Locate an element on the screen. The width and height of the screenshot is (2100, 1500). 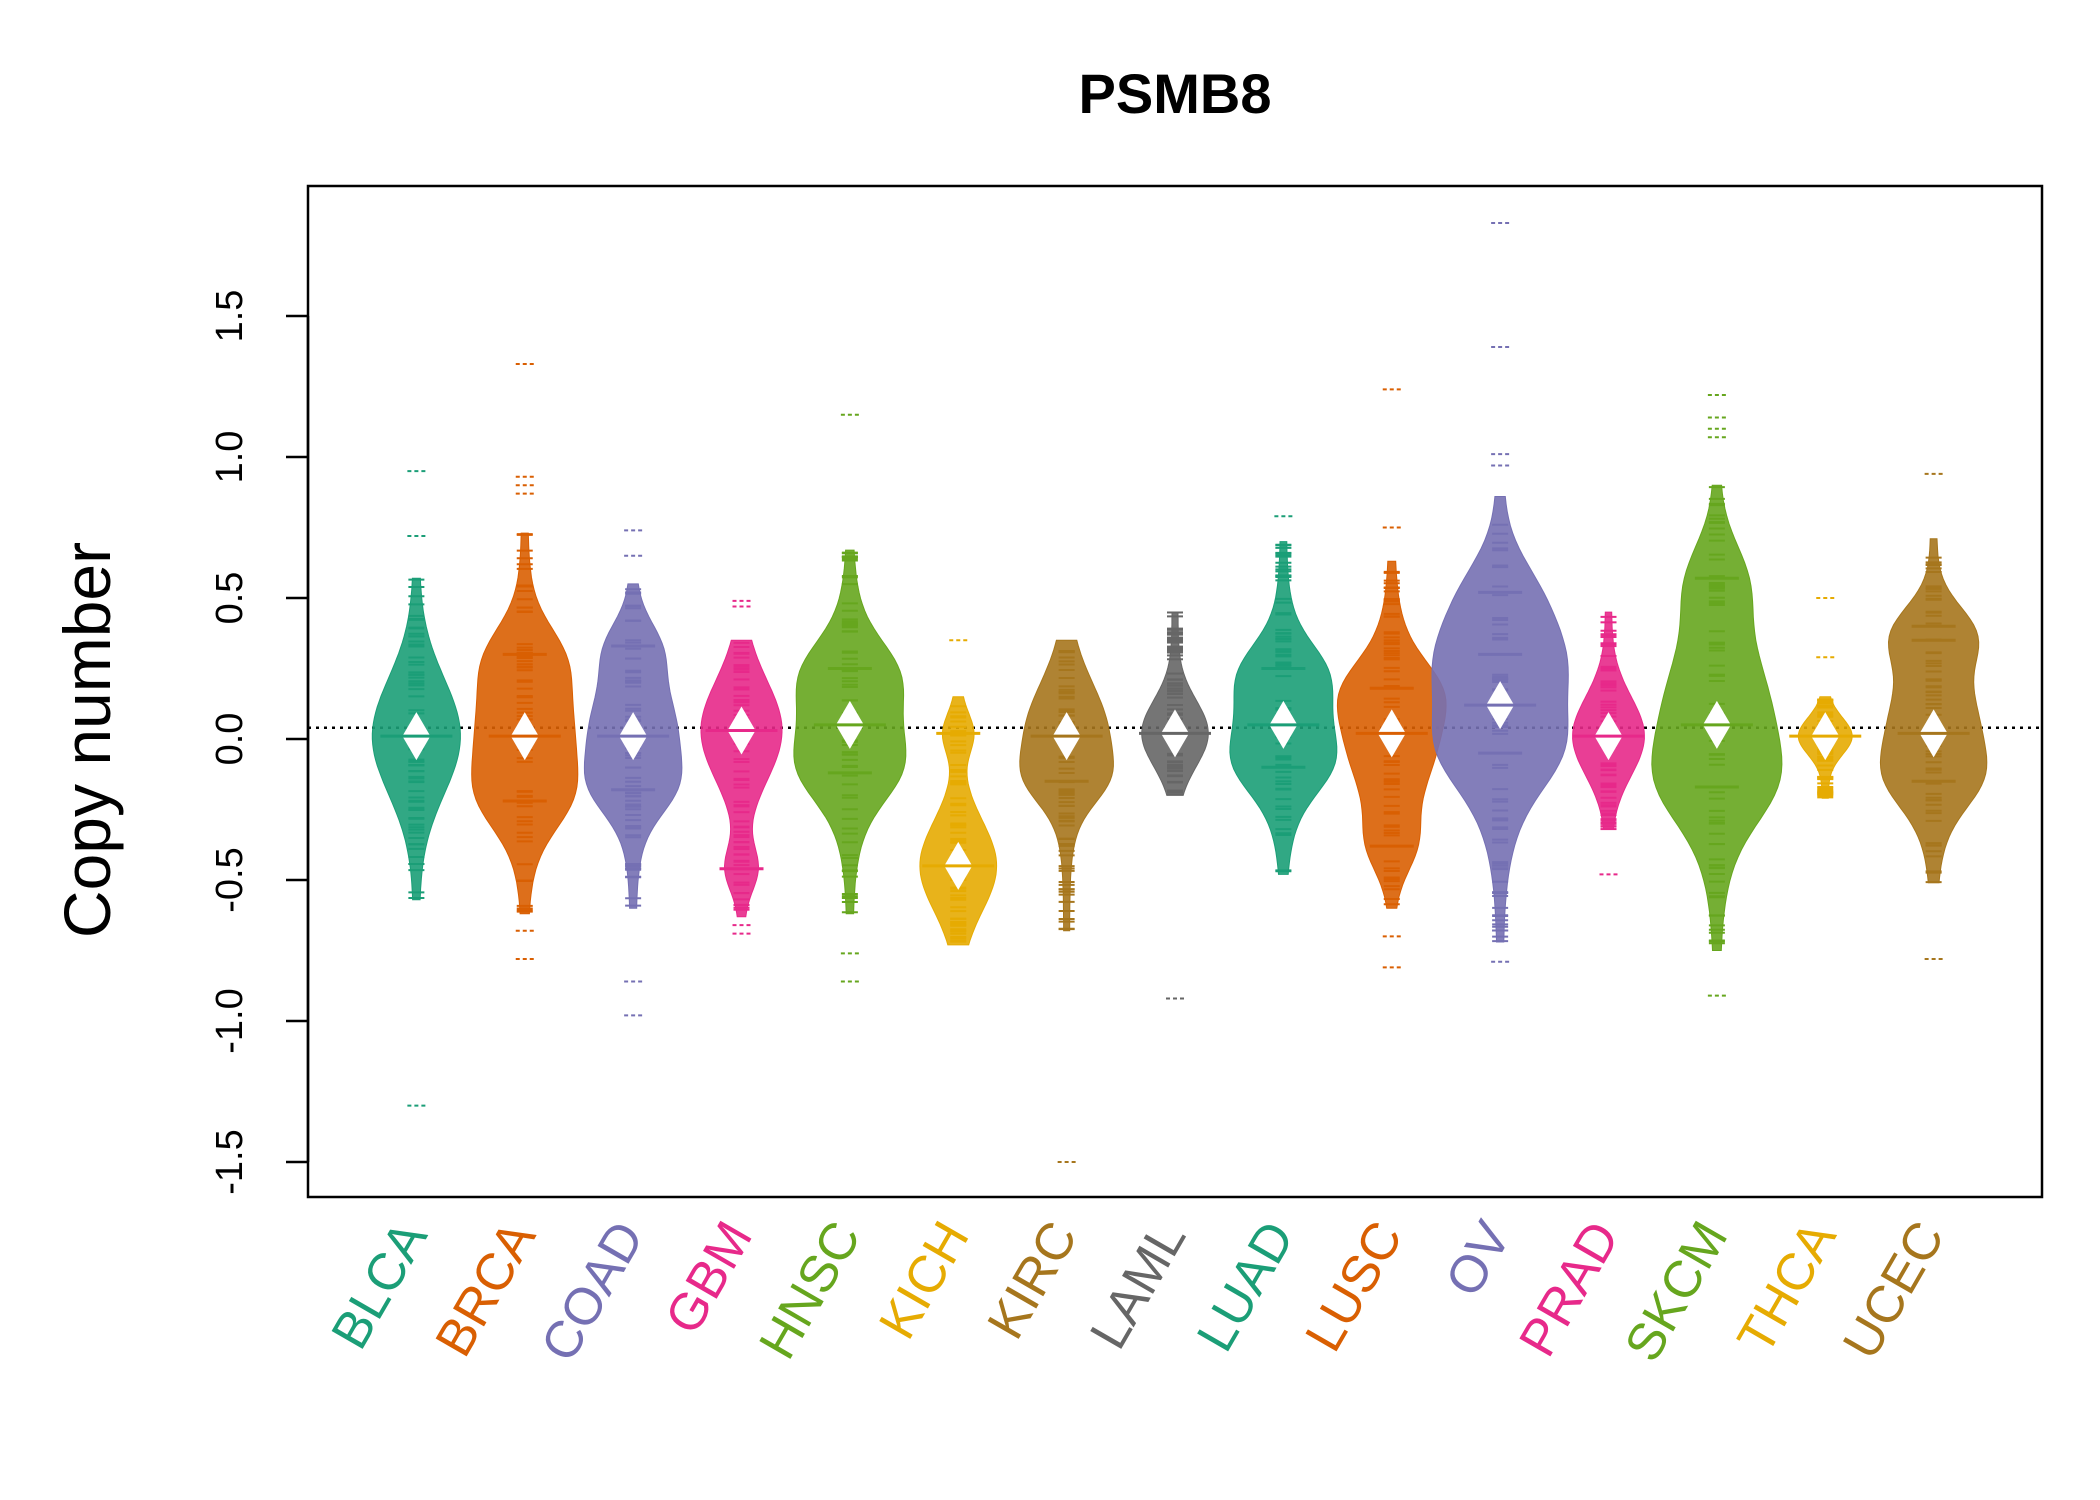
bean-gbm is located at coordinates (741, 767).